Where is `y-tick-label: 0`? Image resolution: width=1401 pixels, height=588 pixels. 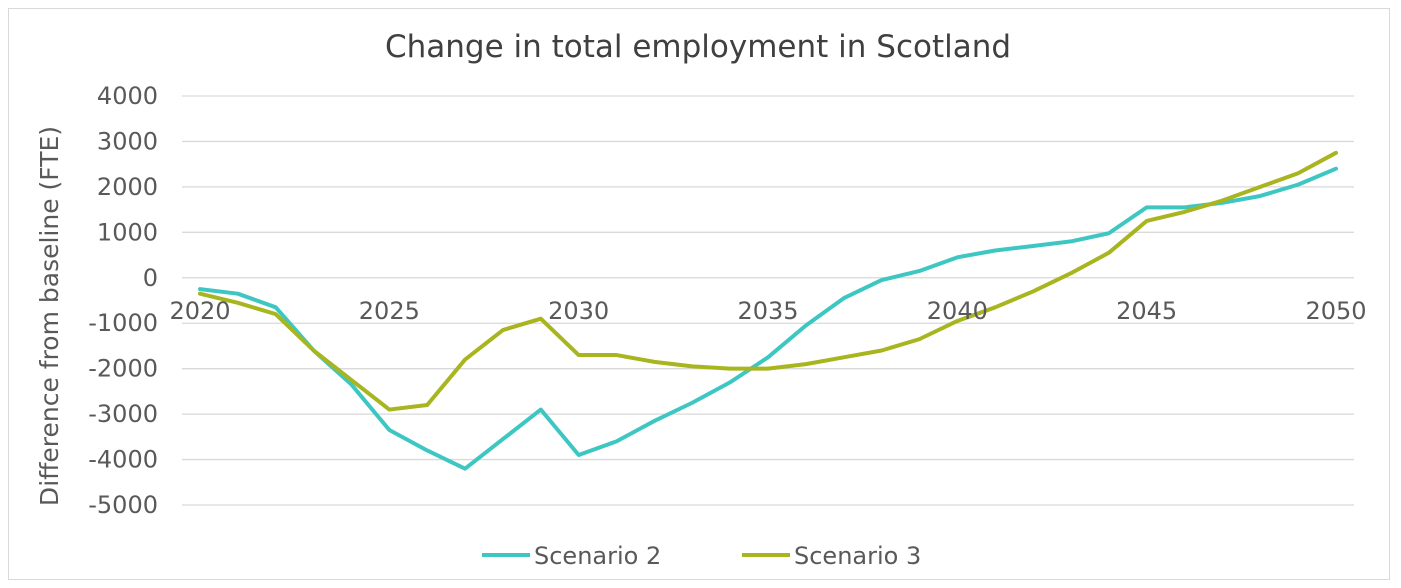
y-tick-label: 0 is located at coordinates (150, 278).